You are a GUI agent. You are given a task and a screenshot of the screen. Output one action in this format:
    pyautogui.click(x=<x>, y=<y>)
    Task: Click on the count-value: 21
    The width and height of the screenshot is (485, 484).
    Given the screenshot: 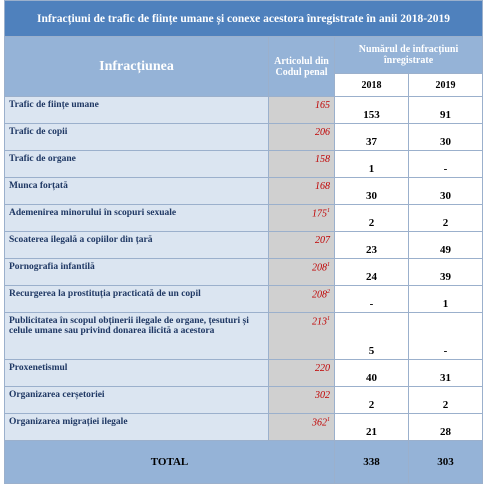 What is the action you would take?
    pyautogui.click(x=371, y=427)
    